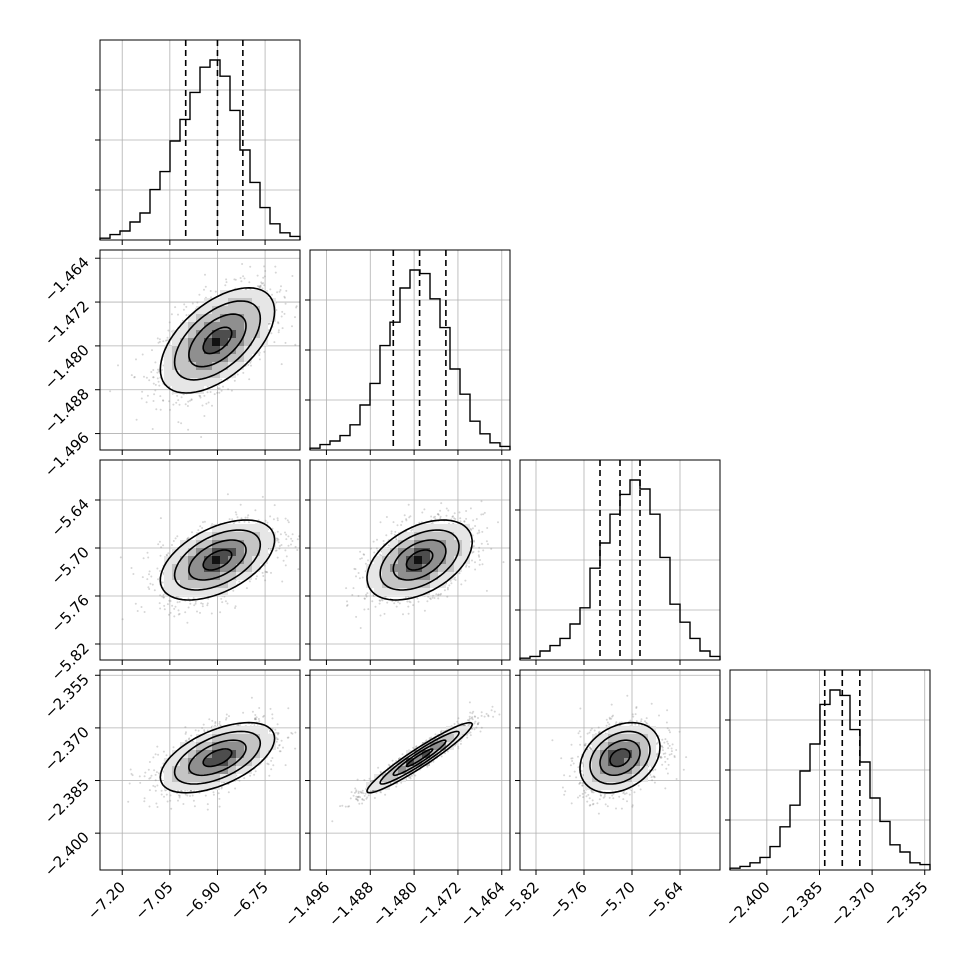 The image size is (970, 970). Describe the element at coordinates (70, 517) in the screenshot. I see `y-tick-label: −5.64` at that location.